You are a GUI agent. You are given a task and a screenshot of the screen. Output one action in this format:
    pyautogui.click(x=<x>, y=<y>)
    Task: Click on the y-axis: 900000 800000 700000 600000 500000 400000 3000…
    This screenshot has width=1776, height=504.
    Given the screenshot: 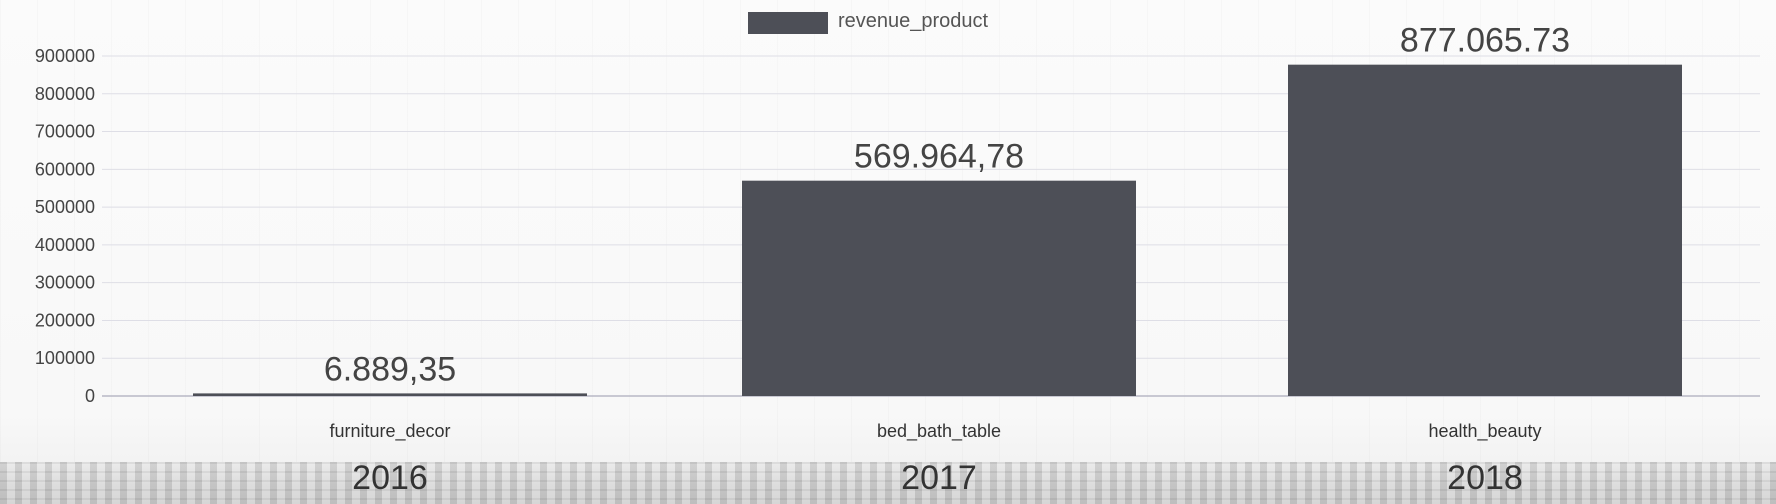 What is the action you would take?
    pyautogui.click(x=65, y=226)
    